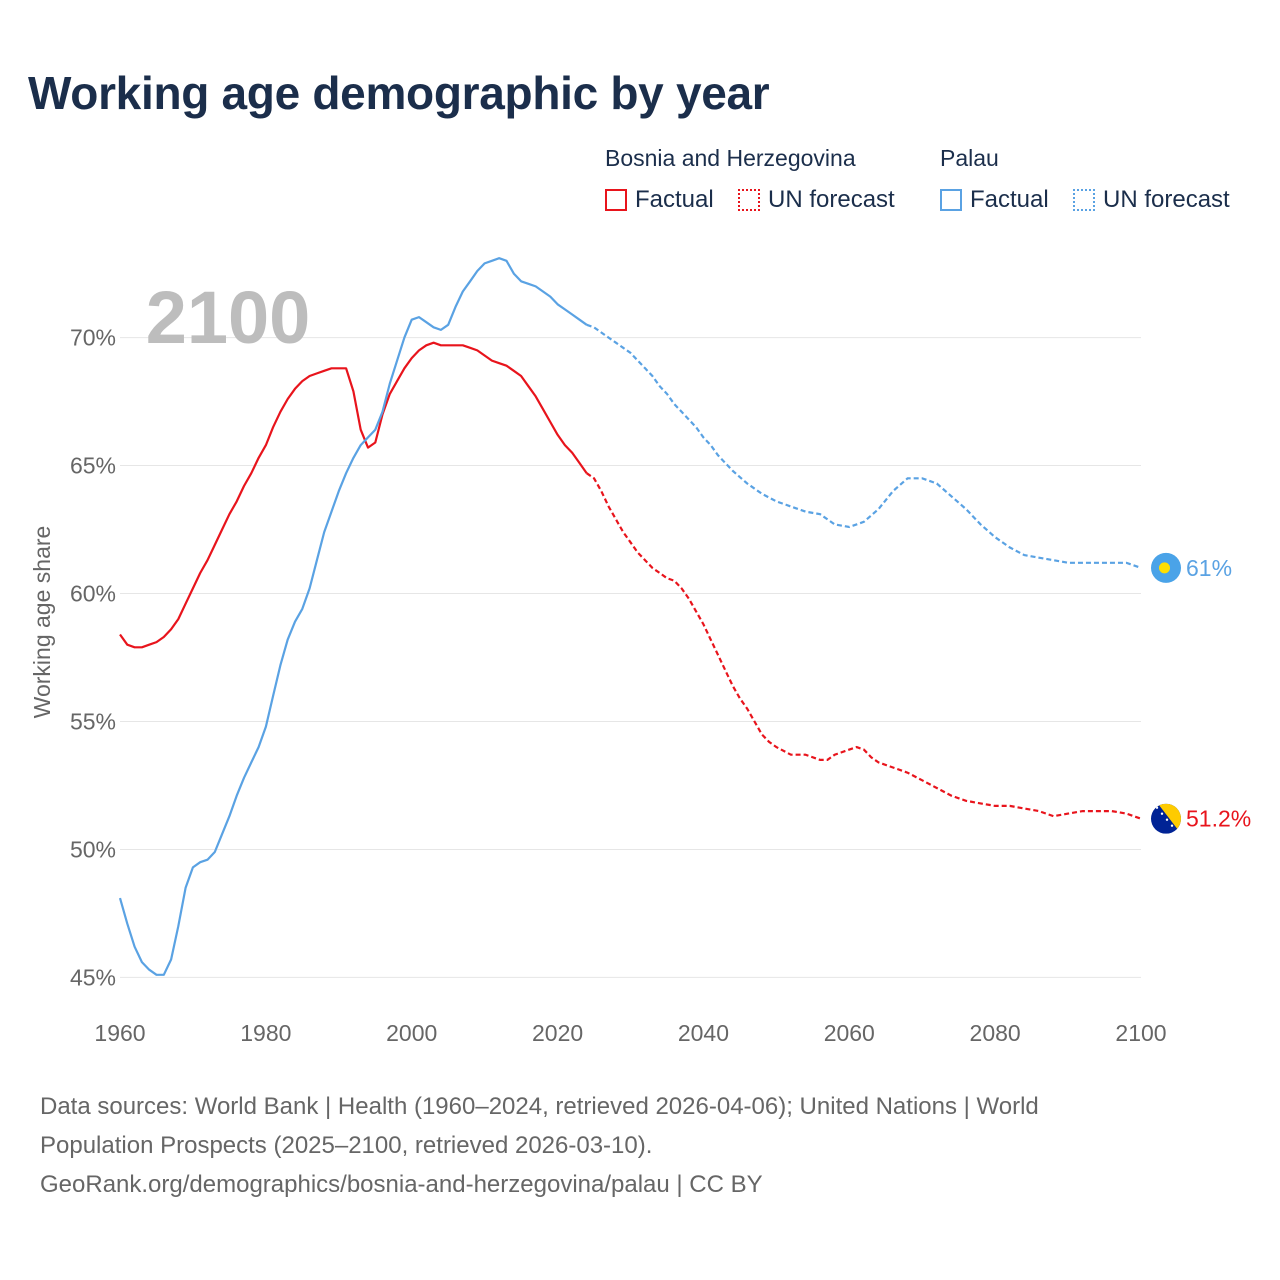 This screenshot has height=1280, width=1280. Describe the element at coordinates (265, 1033) in the screenshot. I see `x-tick-label: 1980` at that location.